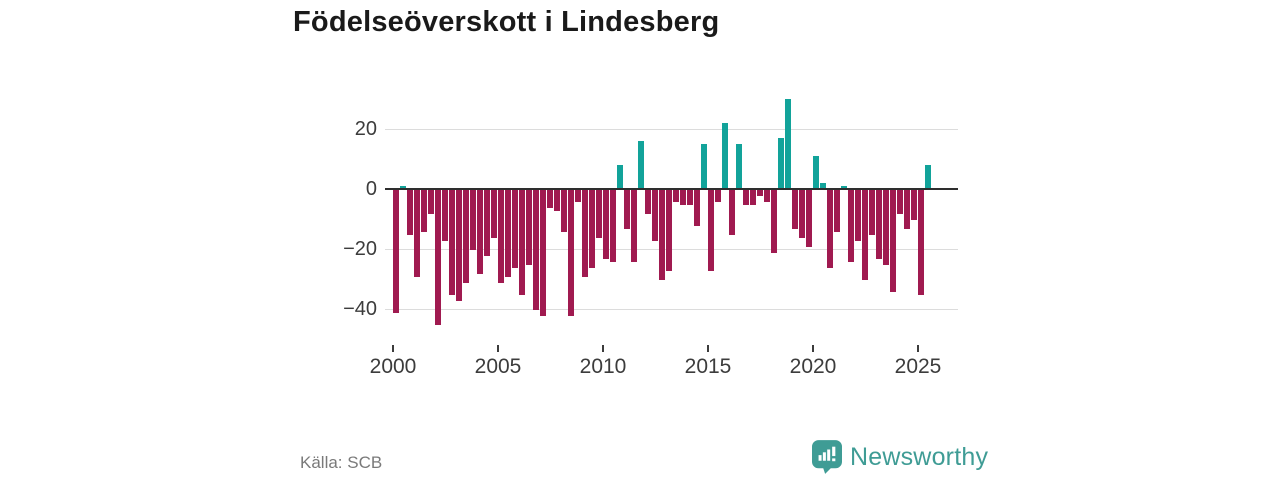 This screenshot has width=1280, height=480. Describe the element at coordinates (501, 236) in the screenshot. I see `bar-2005-t1` at that location.